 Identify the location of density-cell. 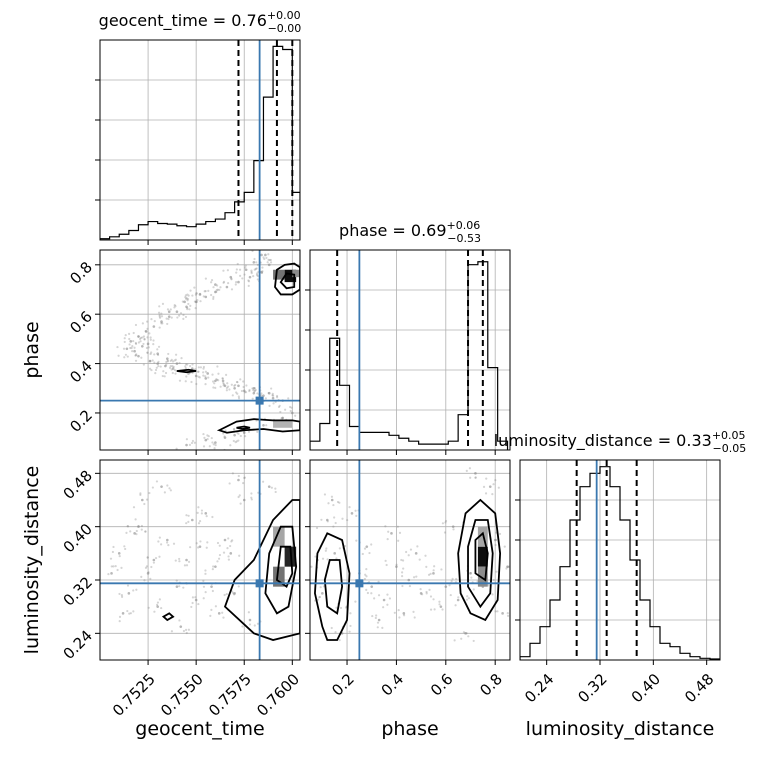
(279, 536).